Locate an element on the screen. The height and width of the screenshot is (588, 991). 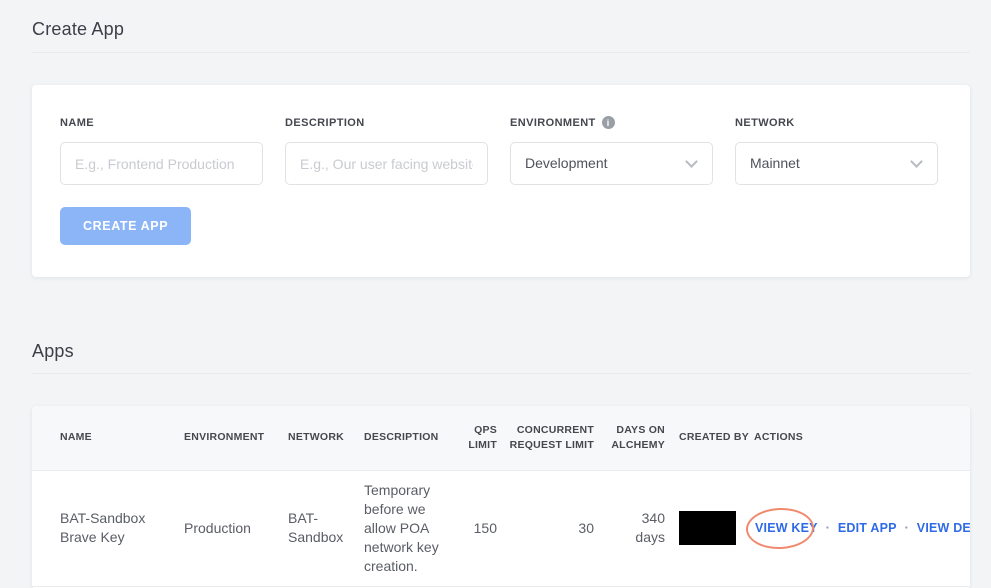
cell-concurrent-request-limit: 30 is located at coordinates (547, 528).